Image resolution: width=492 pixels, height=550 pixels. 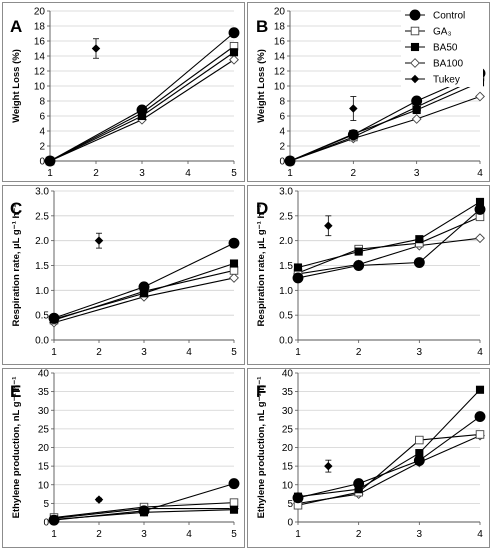 I want to click on y-tick-label: 8, so click(x=282, y=102).